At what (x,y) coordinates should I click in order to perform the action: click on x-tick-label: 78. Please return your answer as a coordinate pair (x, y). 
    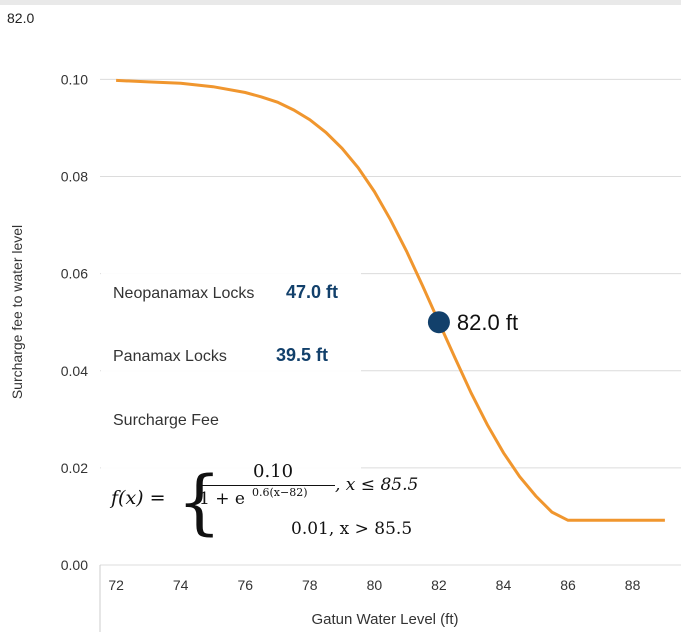
    Looking at the image, I should click on (310, 585).